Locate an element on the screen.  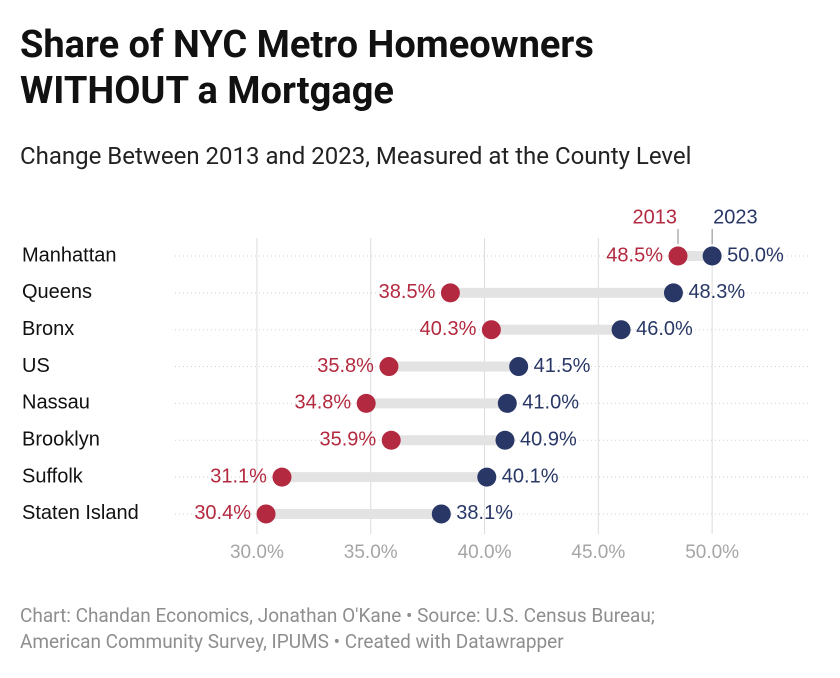
value-label: 34.8% is located at coordinates (322, 403).